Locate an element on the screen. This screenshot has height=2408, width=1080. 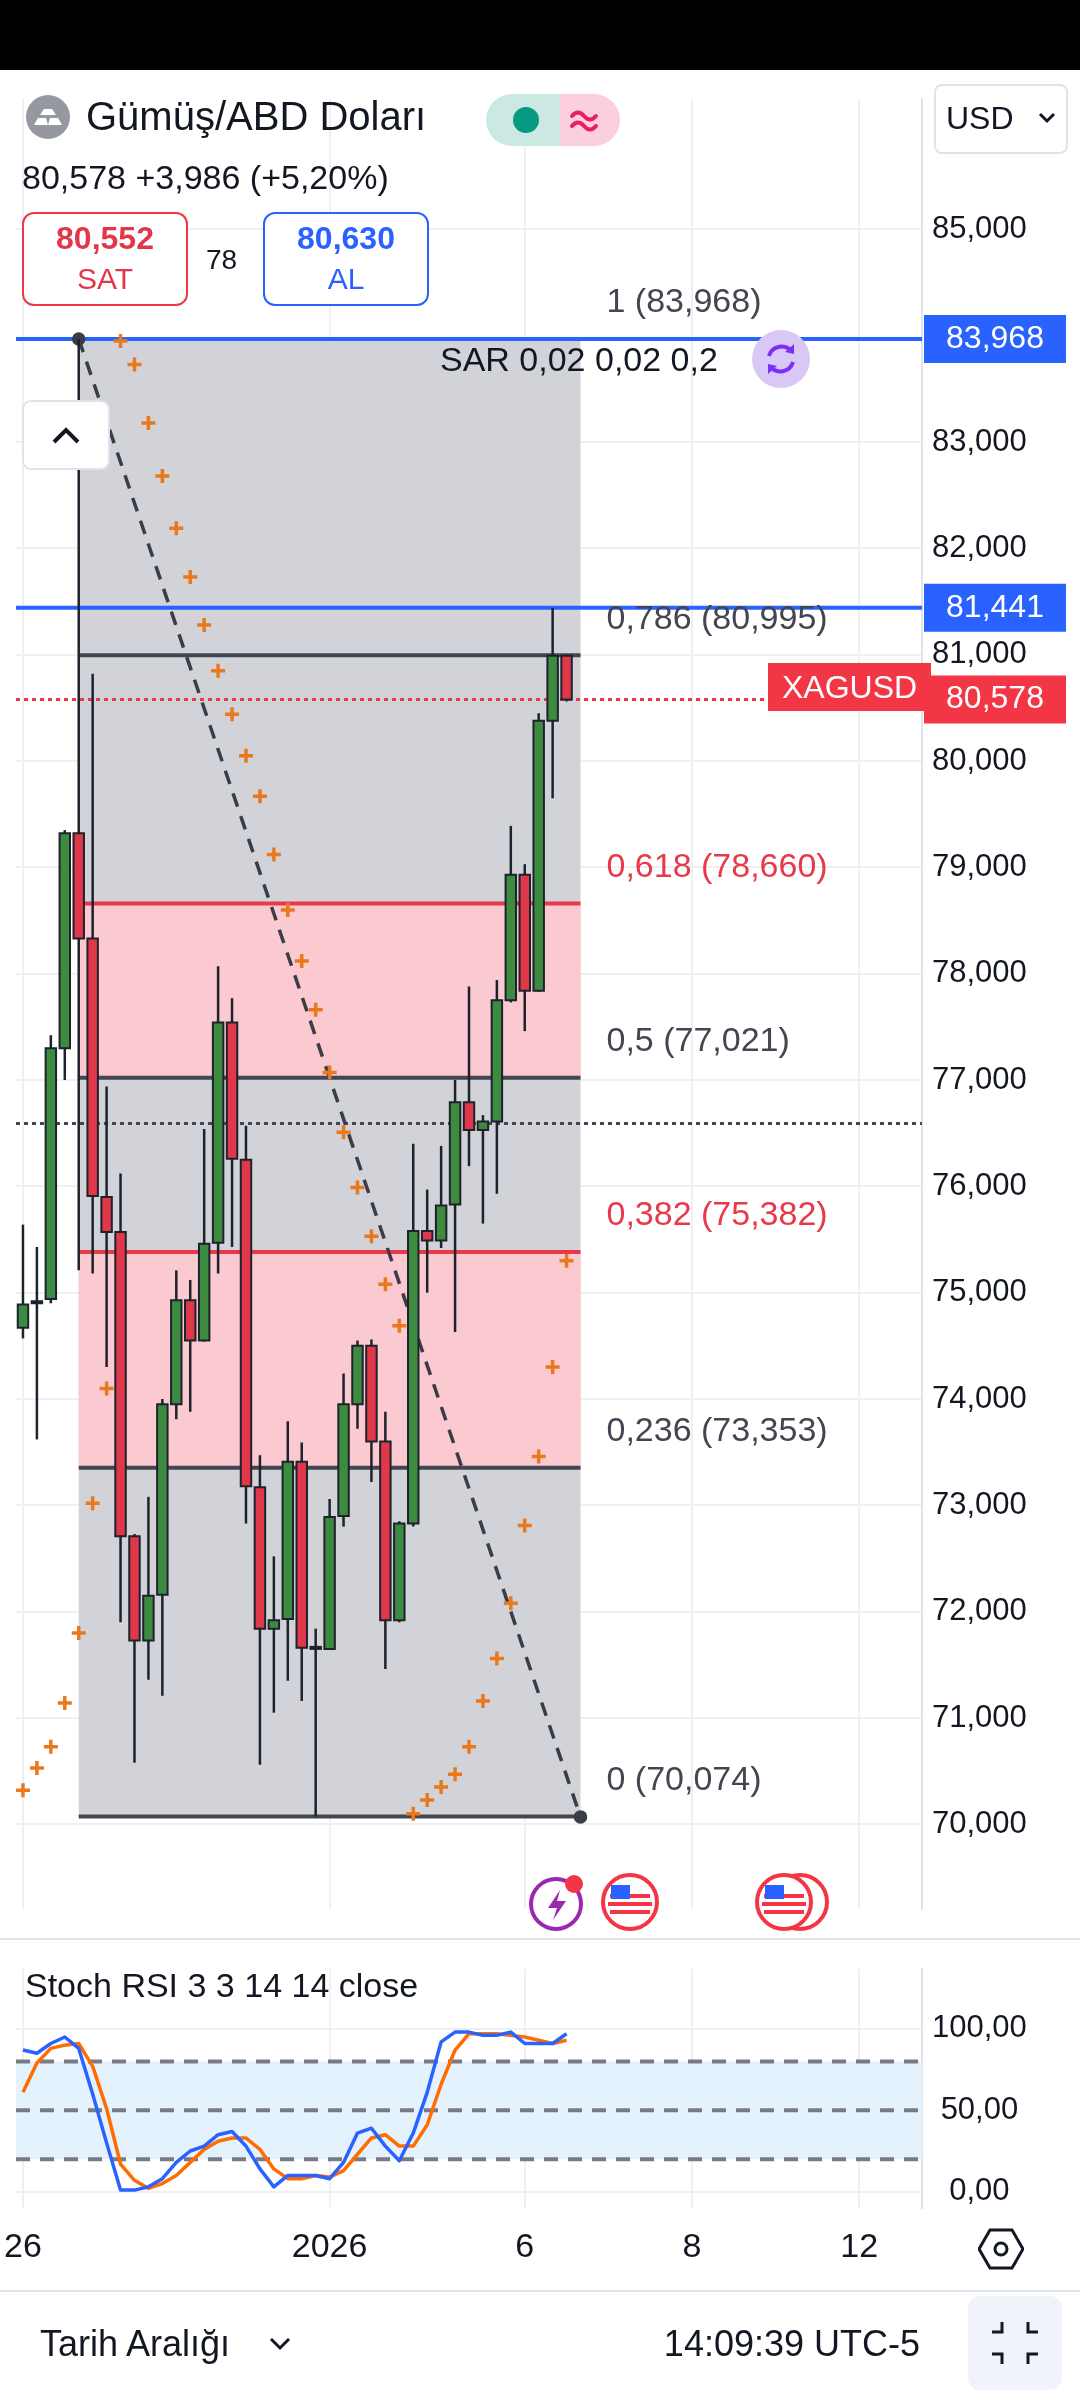
y-tick-label: 0,00 is located at coordinates (979, 2190).